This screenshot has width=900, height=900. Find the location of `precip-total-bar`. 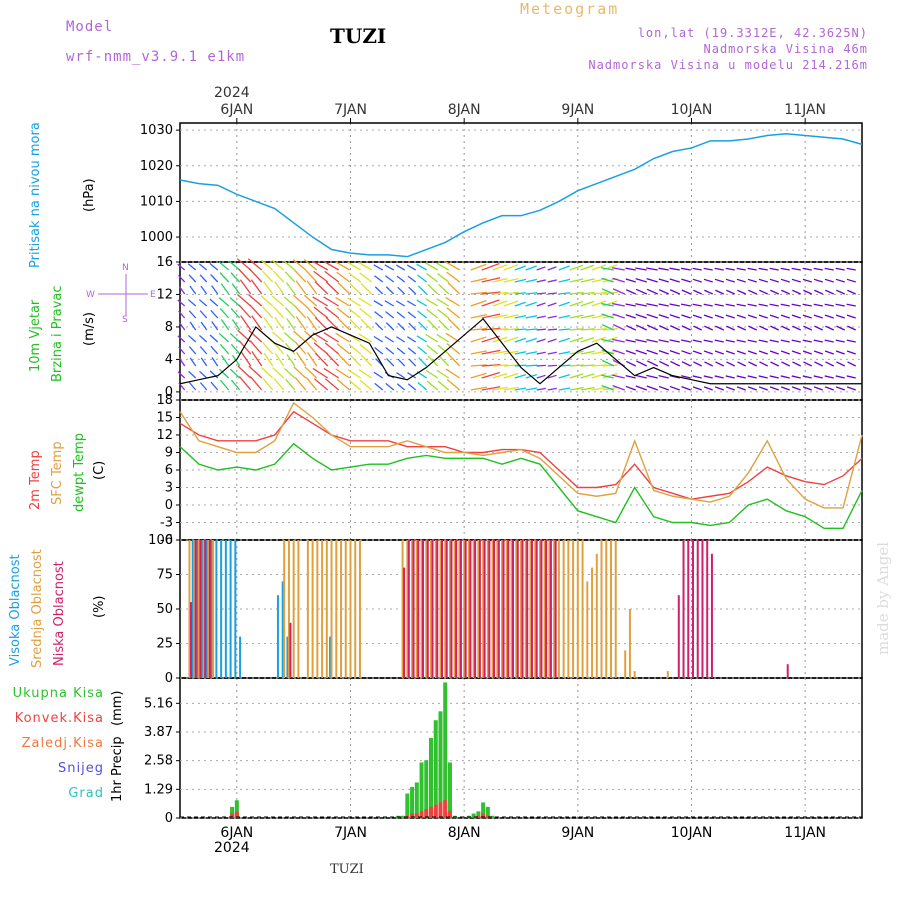

precip-total-bar is located at coordinates (440, 764).